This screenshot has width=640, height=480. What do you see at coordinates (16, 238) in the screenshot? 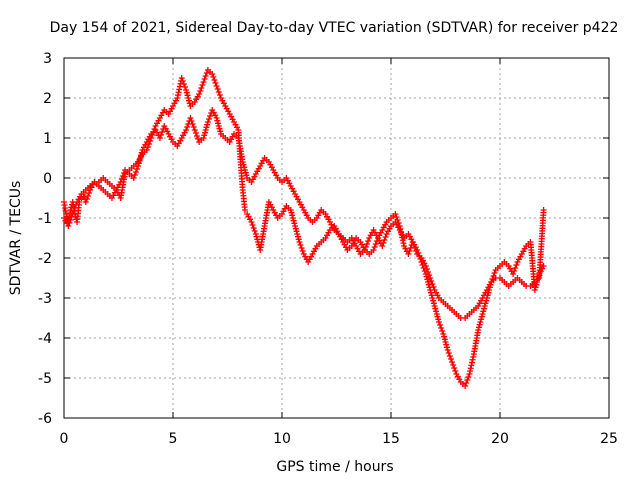
I see `y-axis-label: SDTVAR / TECUs` at bounding box center [16, 238].